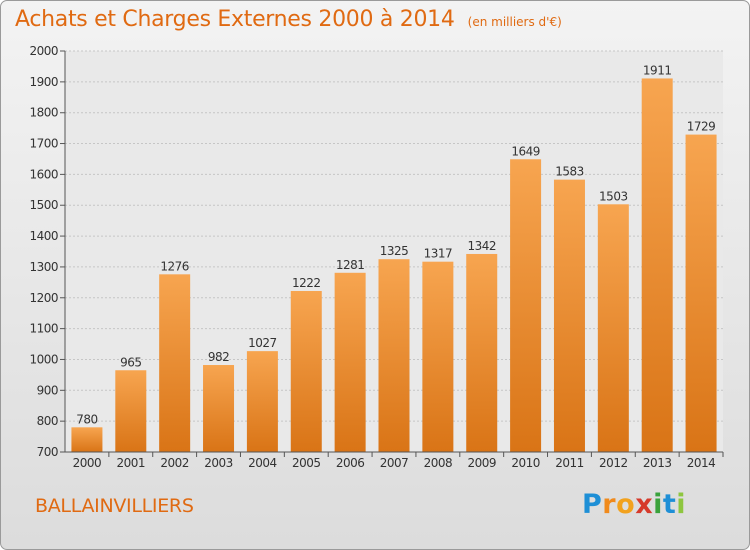  Describe the element at coordinates (481, 246) in the screenshot. I see `bar-value-label: 1342` at that location.